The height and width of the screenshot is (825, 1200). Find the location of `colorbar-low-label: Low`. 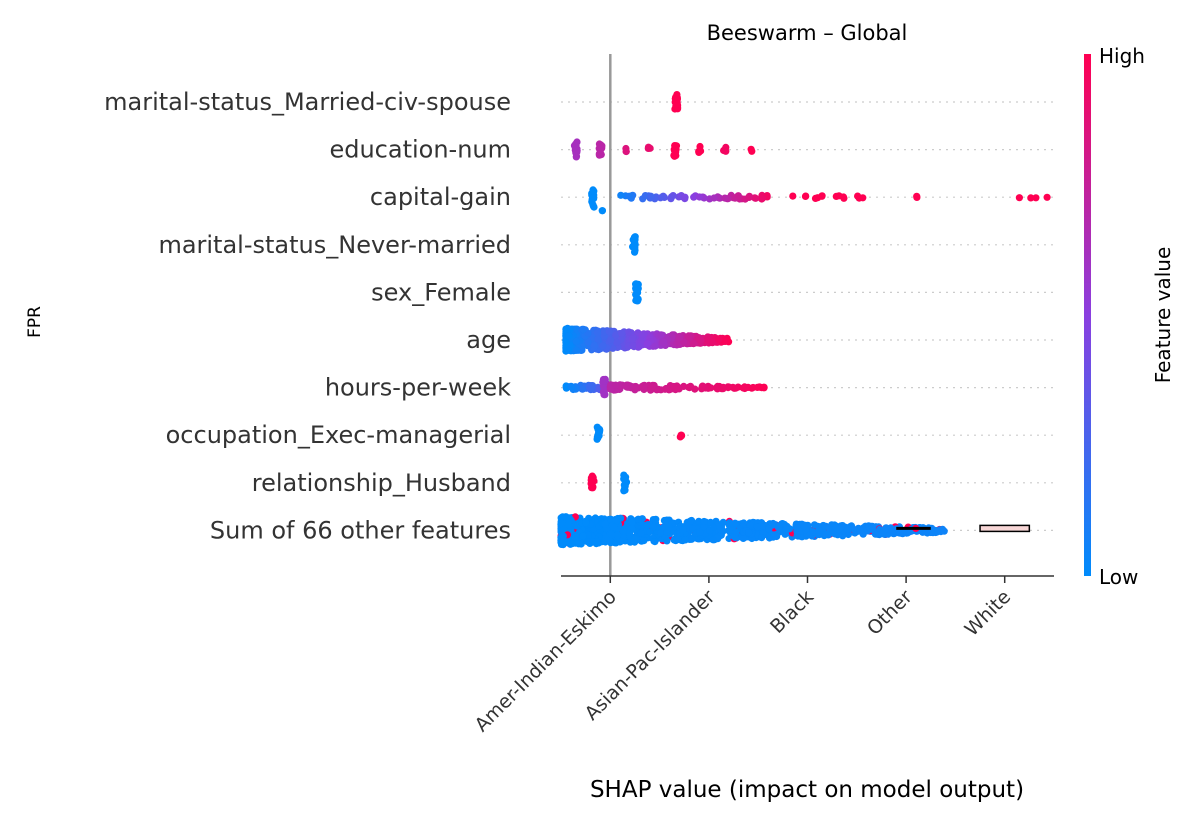

colorbar-low-label: Low is located at coordinates (1118, 577).